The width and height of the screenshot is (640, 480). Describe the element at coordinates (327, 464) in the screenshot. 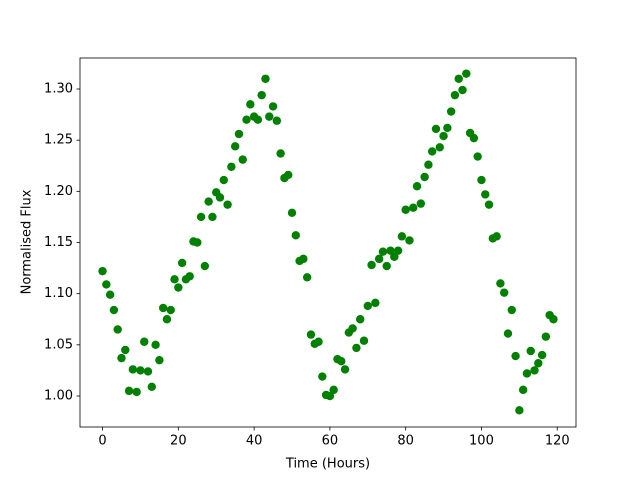

I see `x-axis-label: Time (Hours)` at that location.